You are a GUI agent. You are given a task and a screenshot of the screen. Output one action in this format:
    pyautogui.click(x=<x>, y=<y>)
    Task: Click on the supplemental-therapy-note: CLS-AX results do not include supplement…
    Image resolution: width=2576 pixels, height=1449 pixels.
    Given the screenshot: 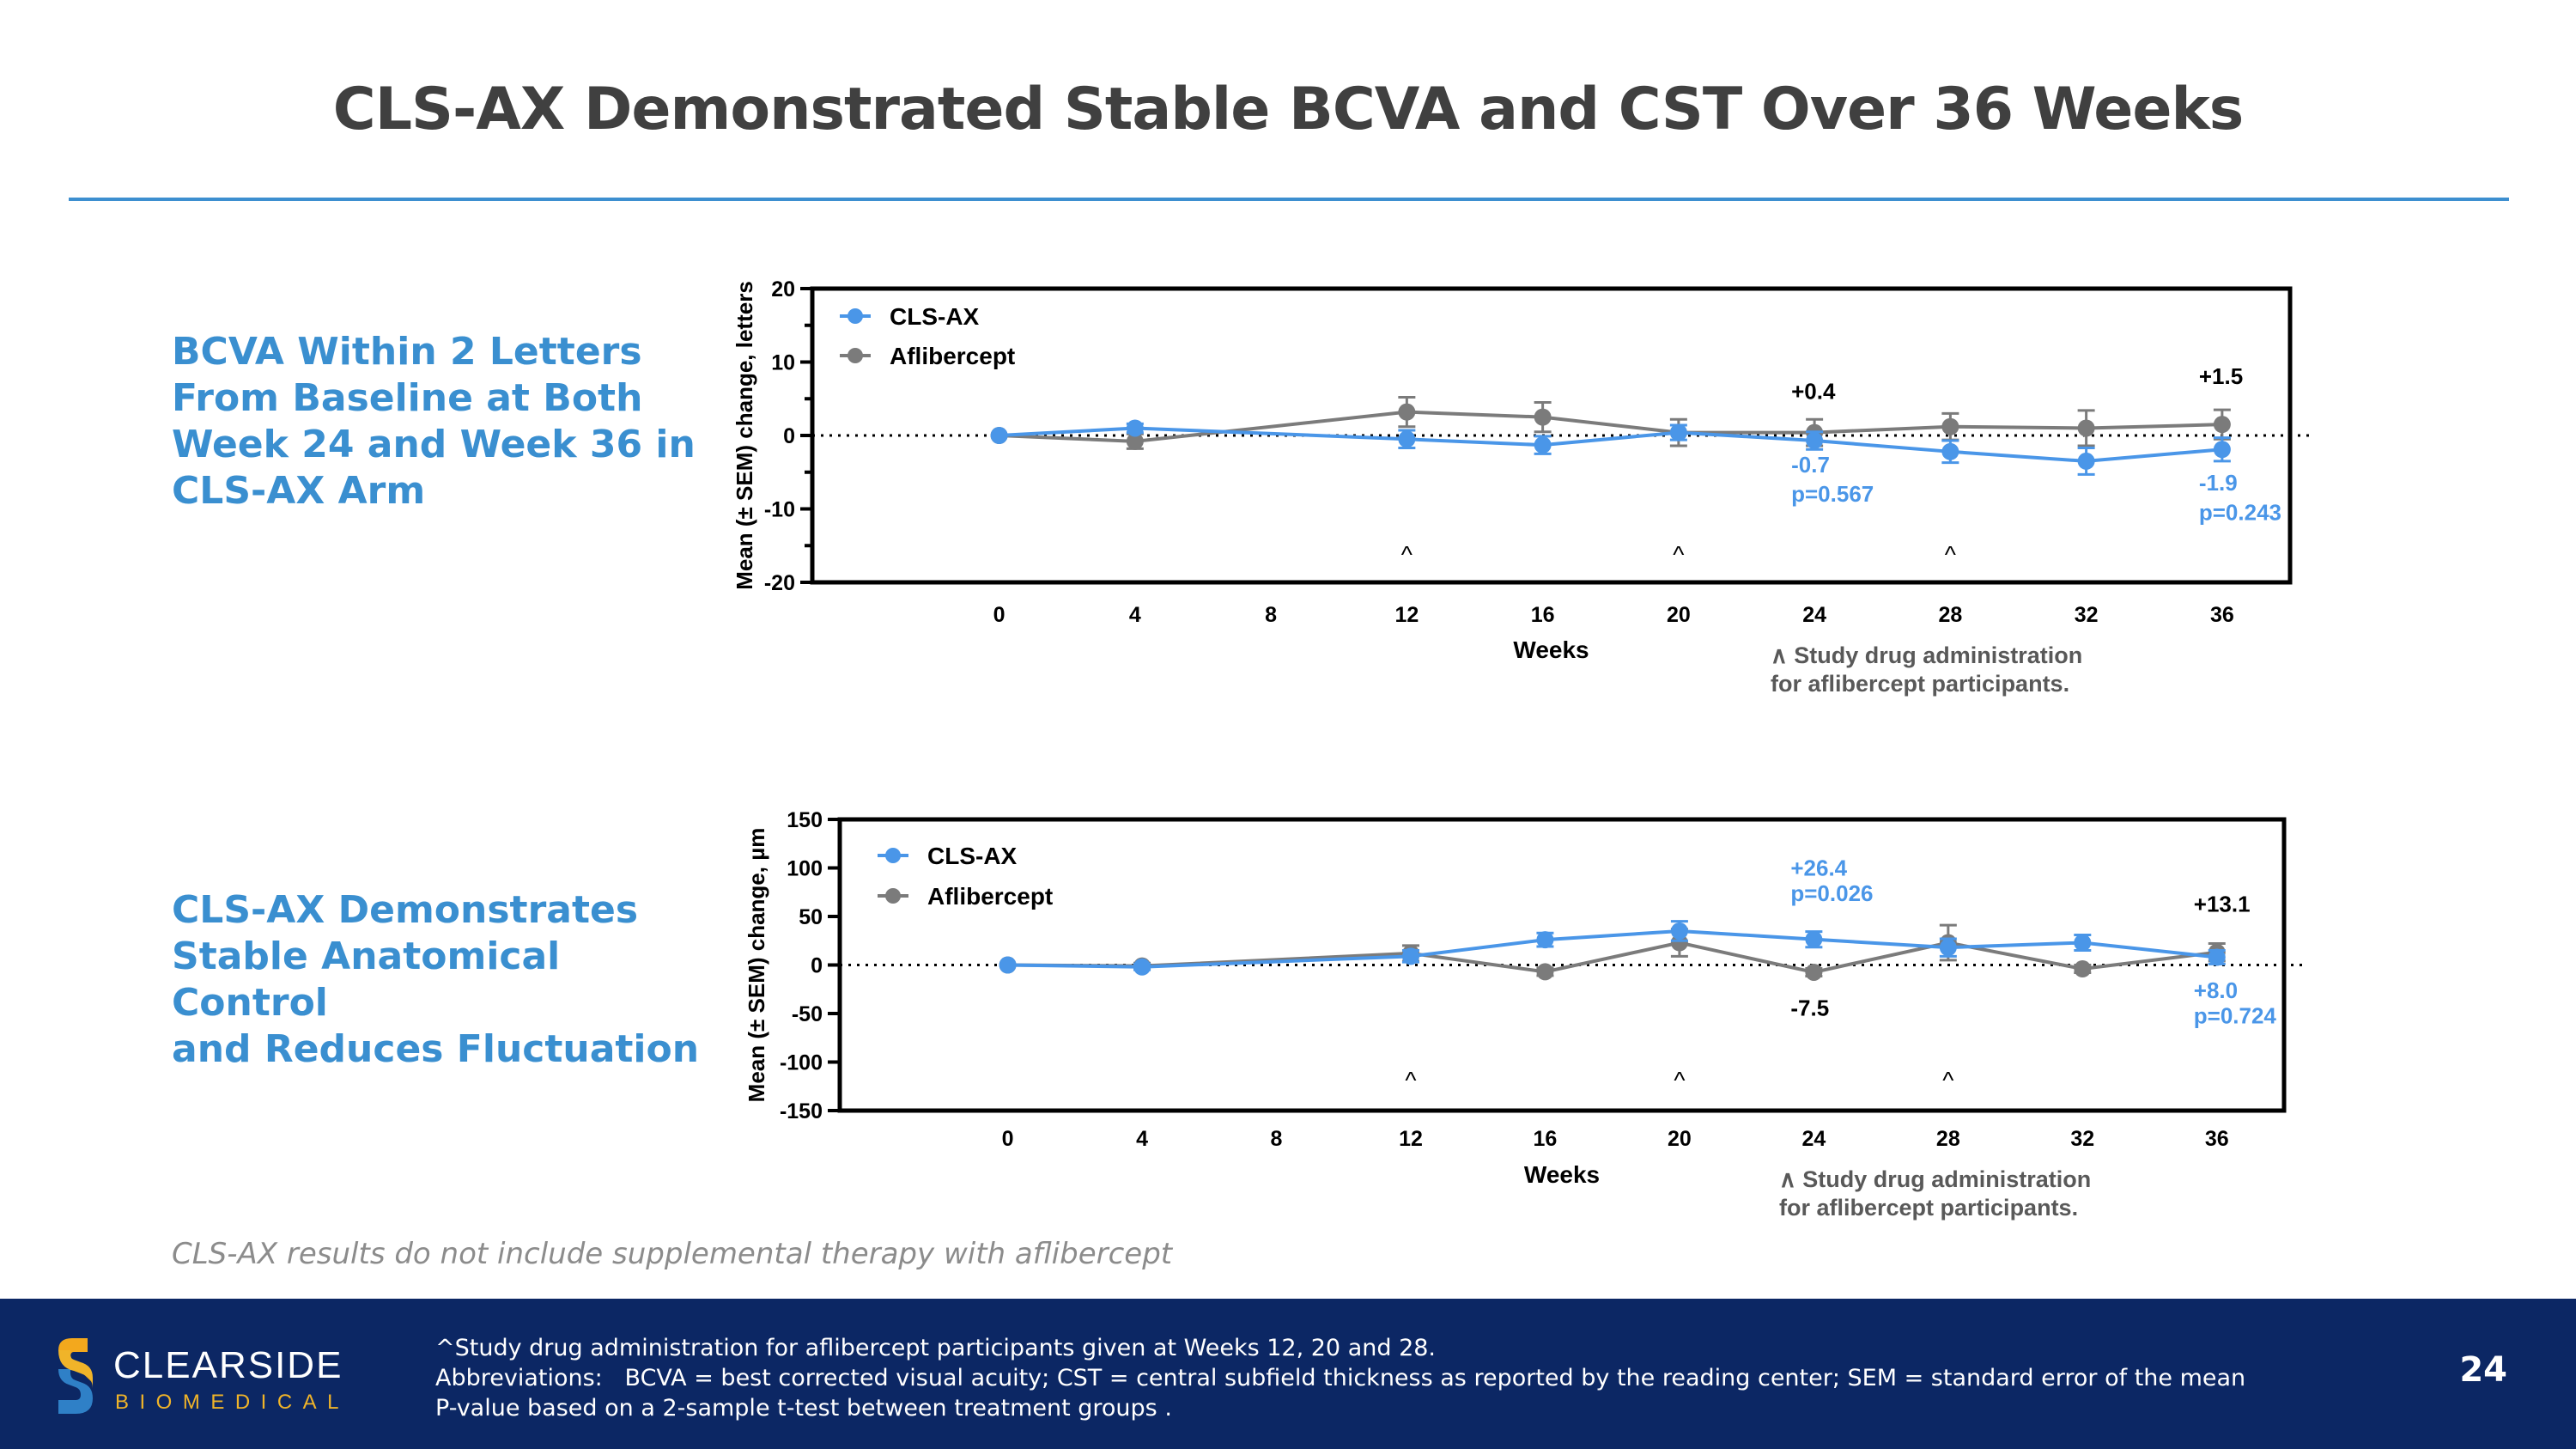 What is the action you would take?
    pyautogui.click(x=673, y=1254)
    